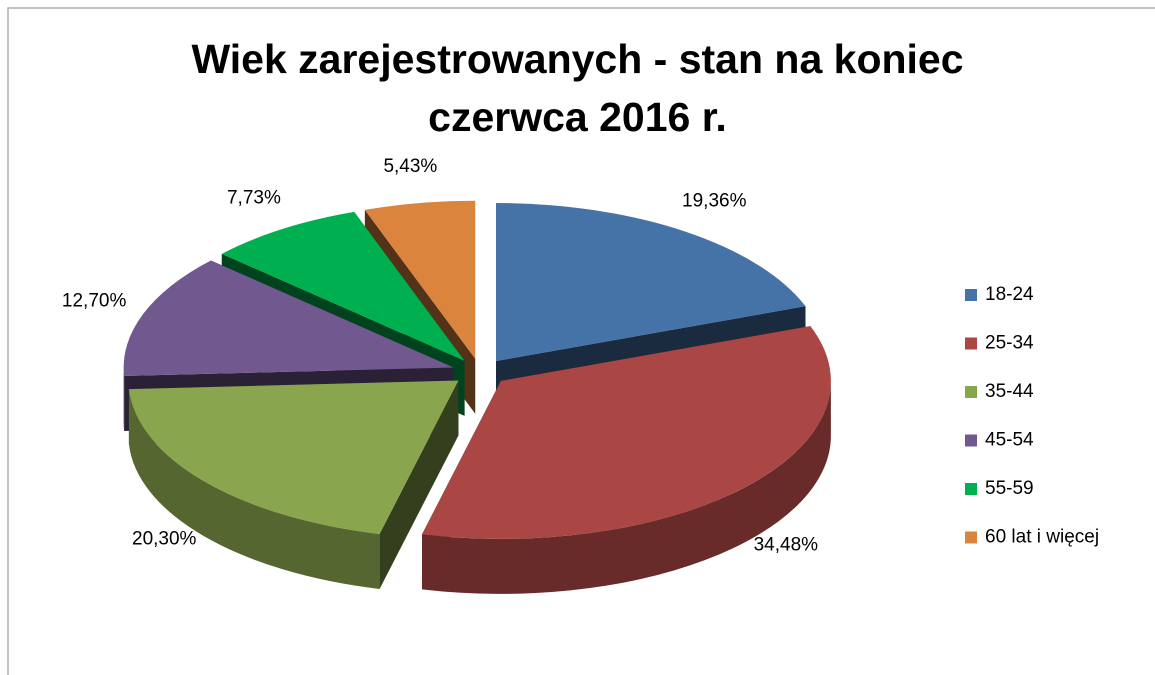 The width and height of the screenshot is (1155, 675). Describe the element at coordinates (94, 301) in the screenshot. I see `data-label: 12,70%` at that location.